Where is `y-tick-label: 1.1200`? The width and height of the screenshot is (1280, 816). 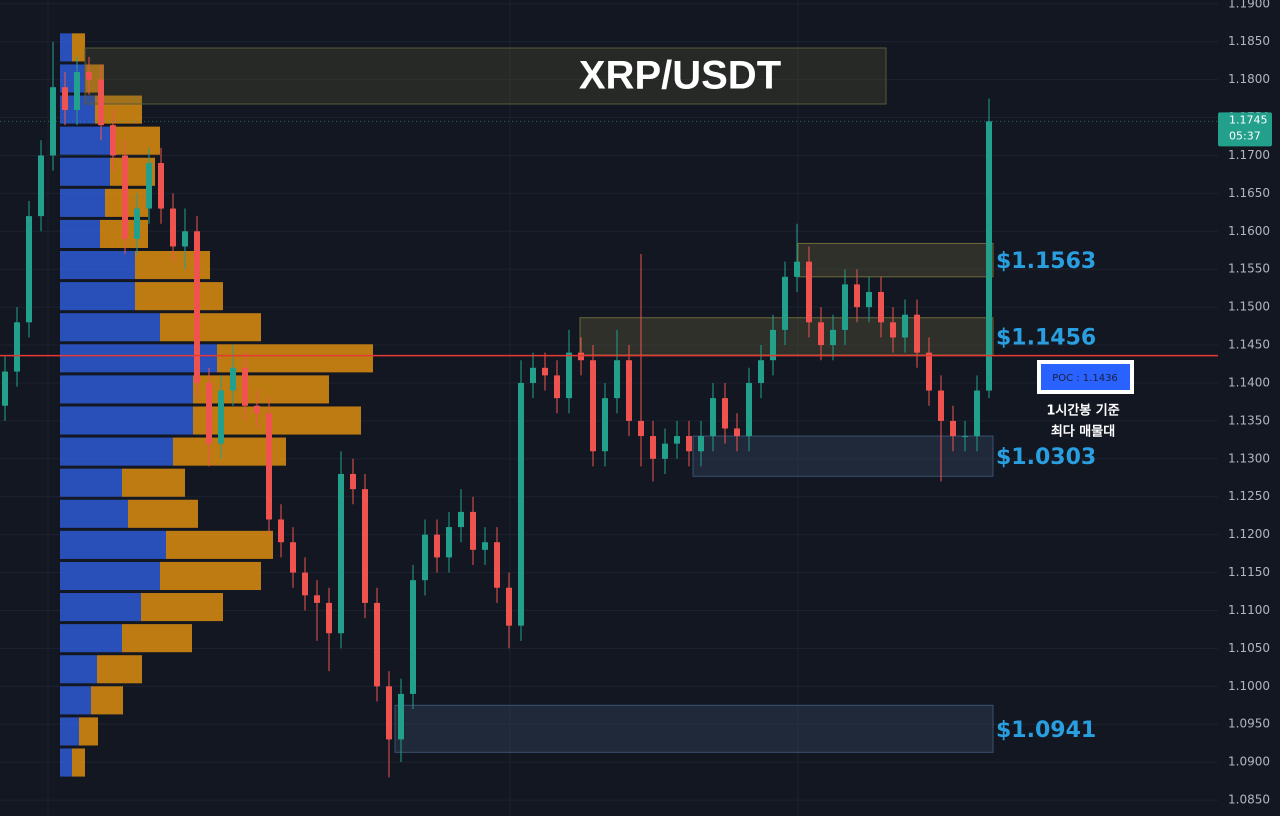
y-tick-label: 1.1200 is located at coordinates (1249, 534).